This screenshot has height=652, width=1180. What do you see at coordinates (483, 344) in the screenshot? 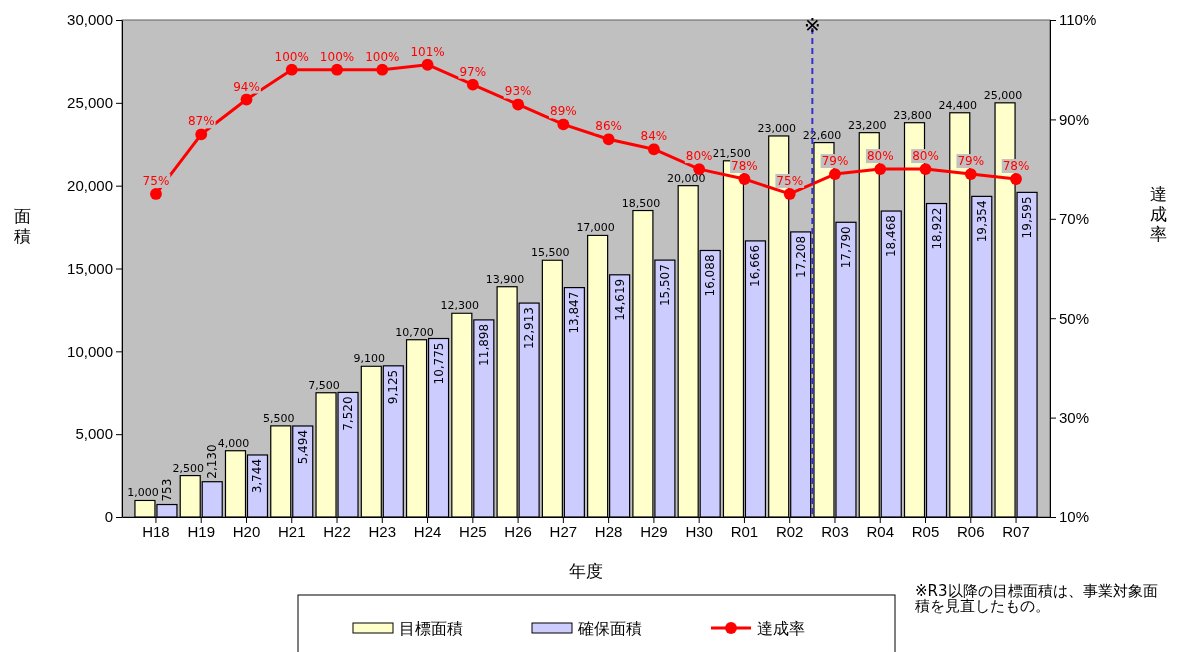
I see `data-label: 11,898` at bounding box center [483, 344].